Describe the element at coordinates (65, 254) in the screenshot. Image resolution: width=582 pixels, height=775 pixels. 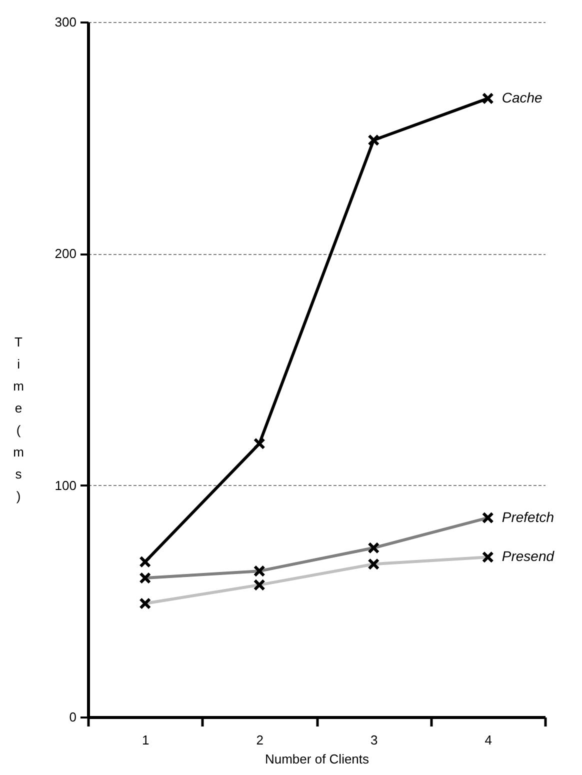
I see `y-tick-label: 200` at that location.